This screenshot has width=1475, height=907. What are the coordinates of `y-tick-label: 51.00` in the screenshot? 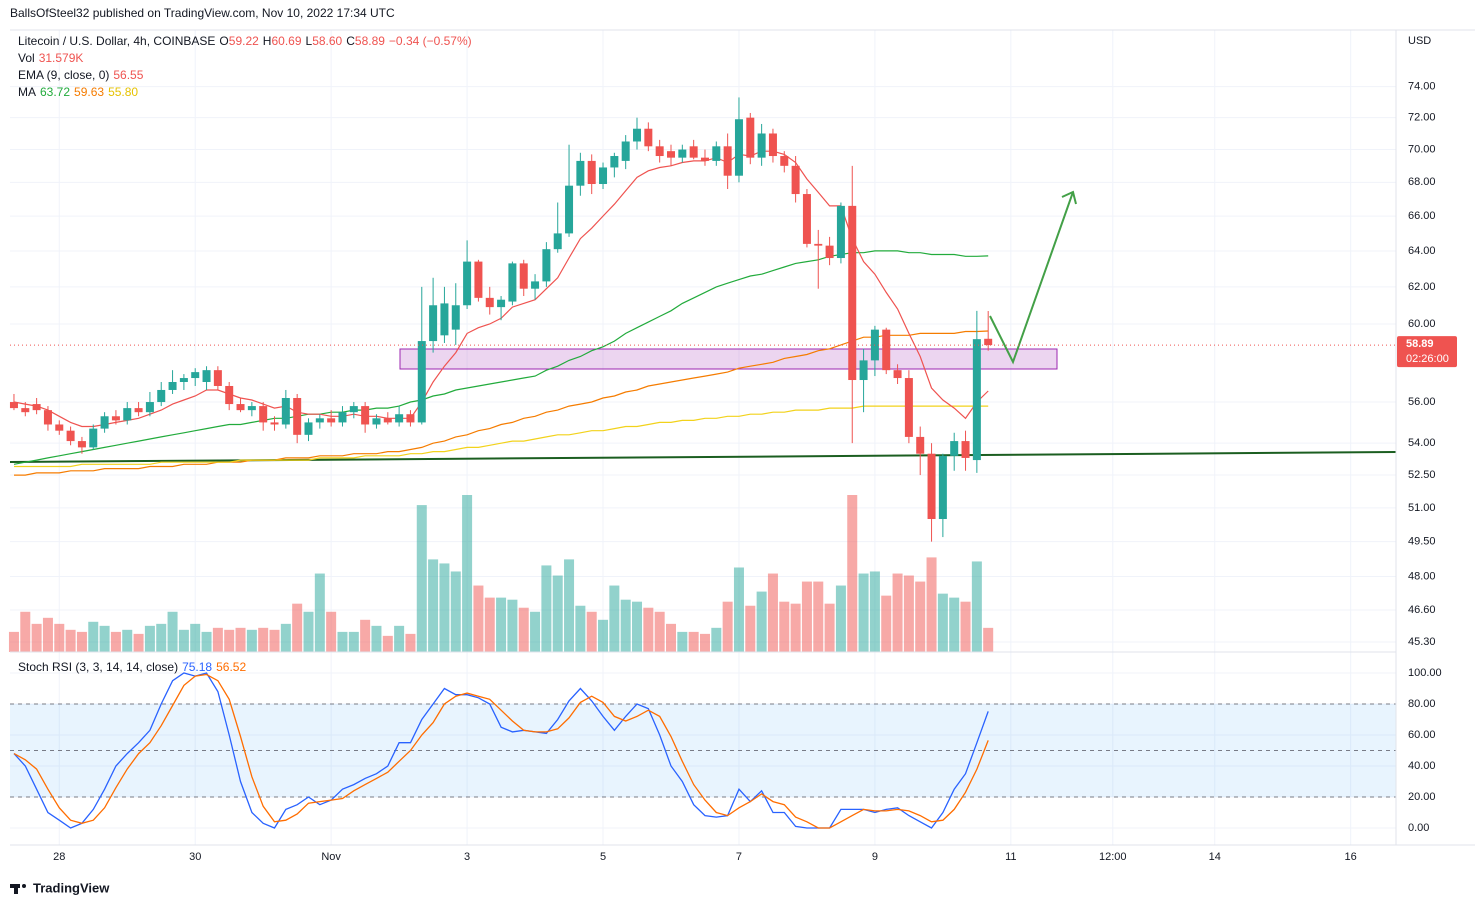 It's located at (1422, 508).